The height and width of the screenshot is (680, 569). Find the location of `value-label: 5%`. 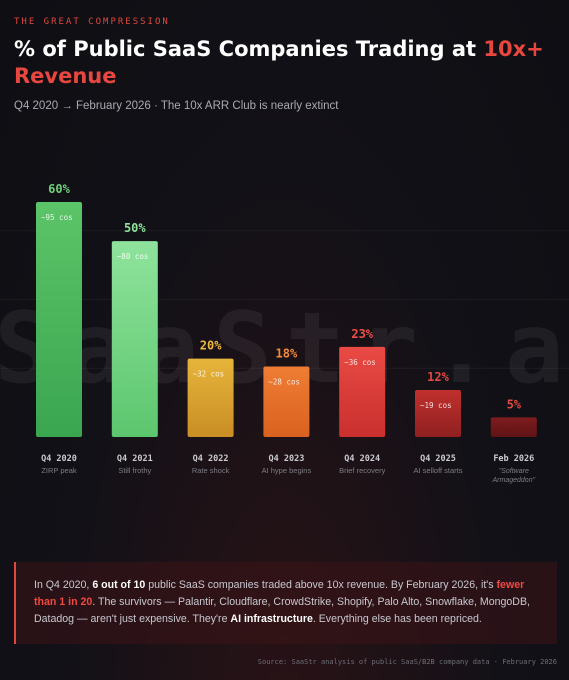

value-label: 5% is located at coordinates (514, 404).